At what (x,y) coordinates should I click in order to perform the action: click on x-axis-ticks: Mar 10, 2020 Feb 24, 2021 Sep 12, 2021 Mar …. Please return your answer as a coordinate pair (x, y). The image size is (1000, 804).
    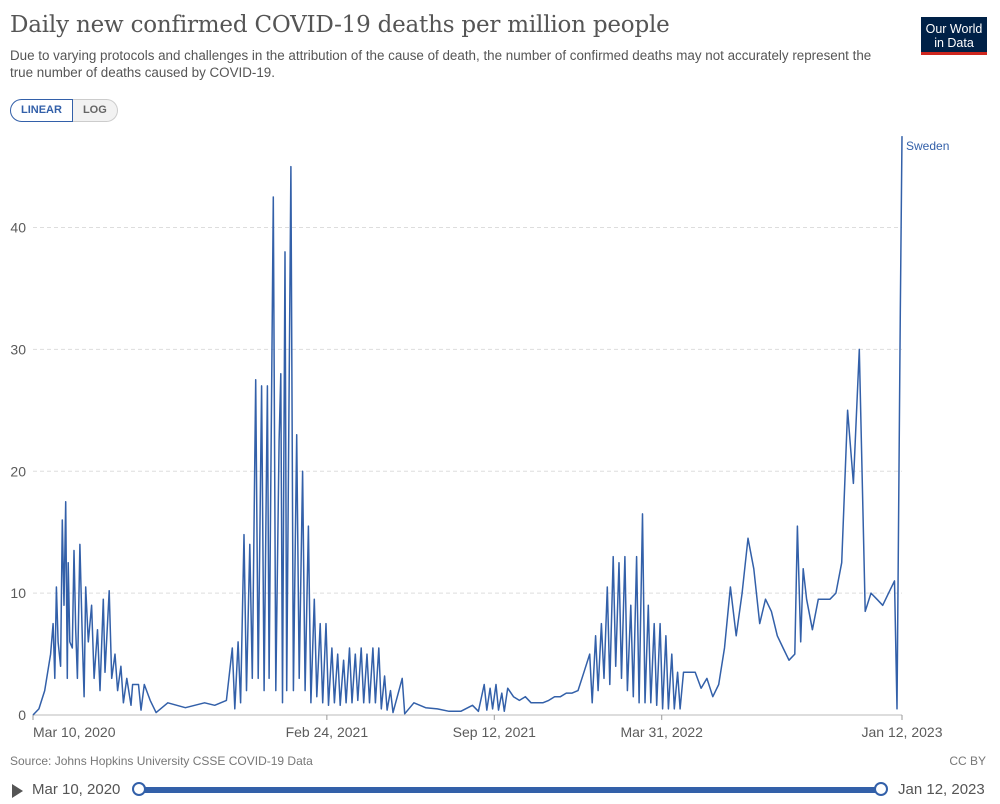
    Looking at the image, I should click on (487, 727).